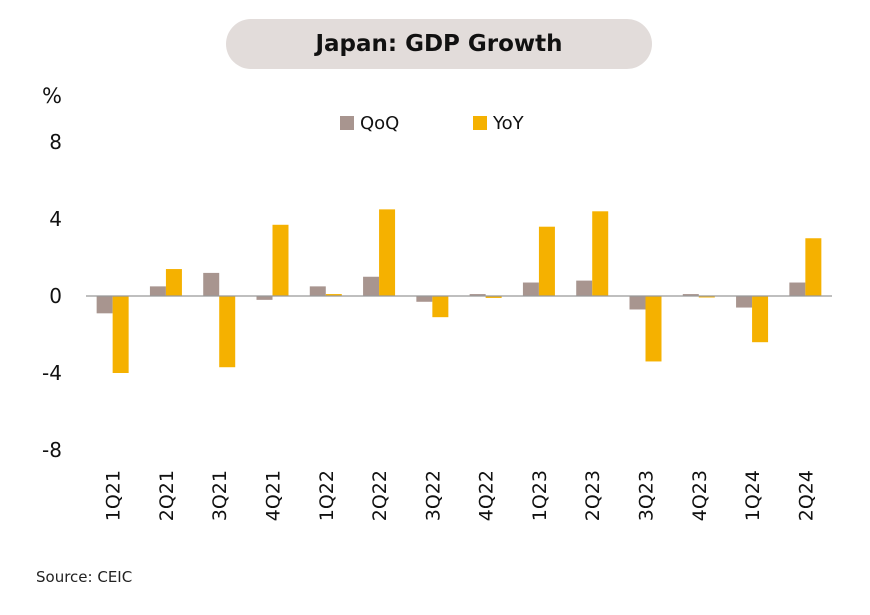 The width and height of the screenshot is (870, 615). Describe the element at coordinates (387, 252) in the screenshot. I see `bar-yoy-2q22` at that location.